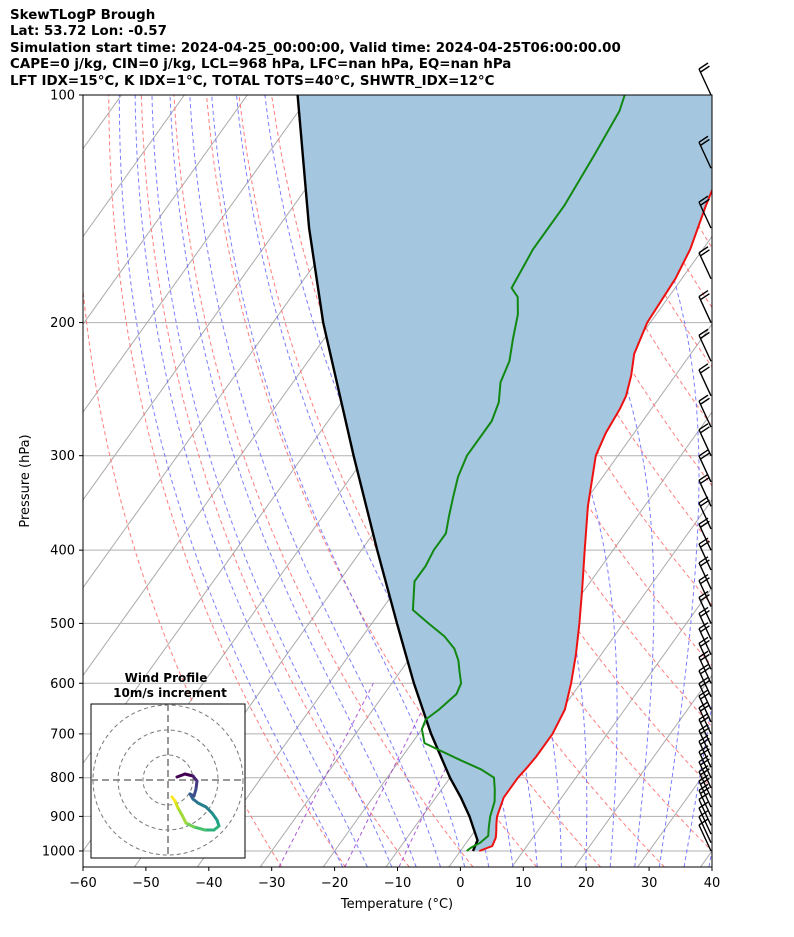 This screenshot has width=794, height=937. I want to click on location-line: Lat: 53.72 Lon: -0.57, so click(88, 32).